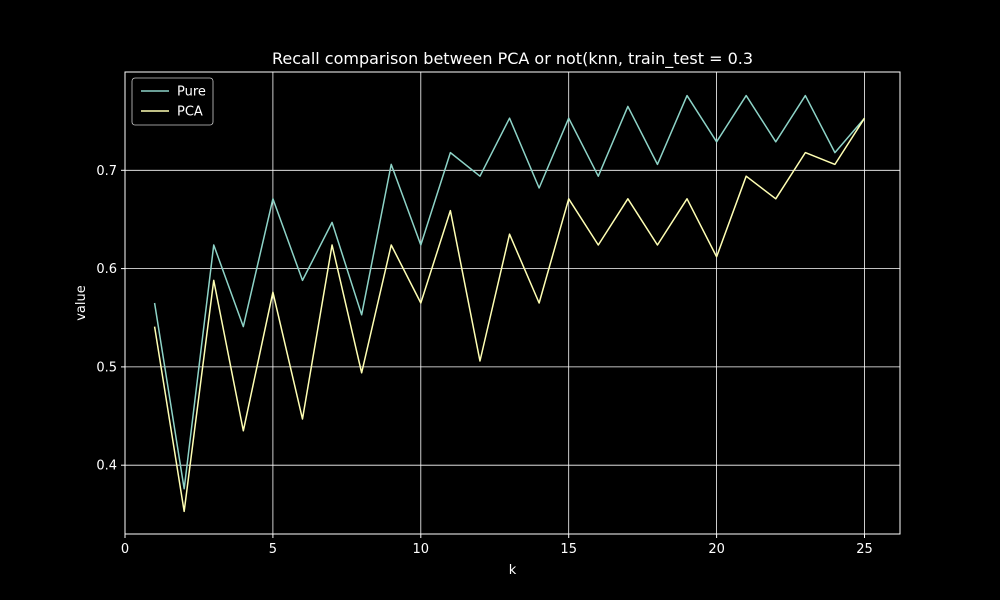 This screenshot has height=600, width=1000. Describe the element at coordinates (864, 549) in the screenshot. I see `x-tick-label: 25` at that location.